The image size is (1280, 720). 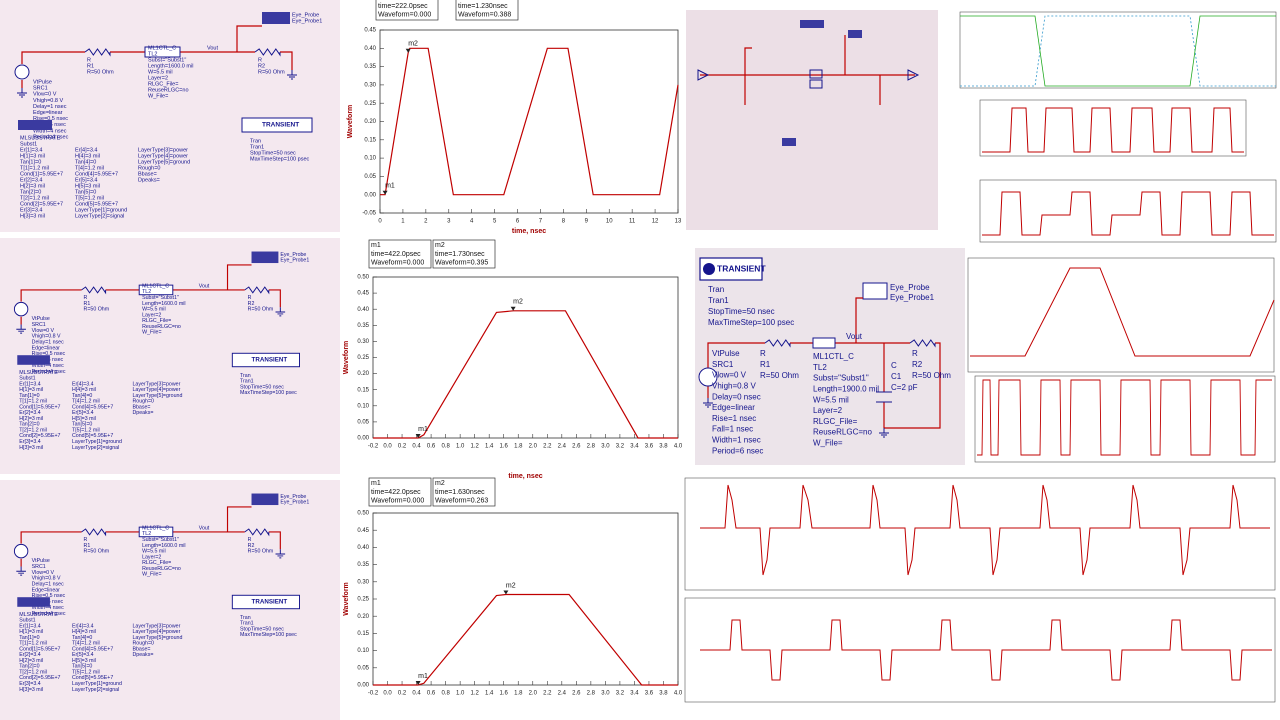 I want to click on schematic-text: LayerType[3]=power, so click(x=163, y=150).